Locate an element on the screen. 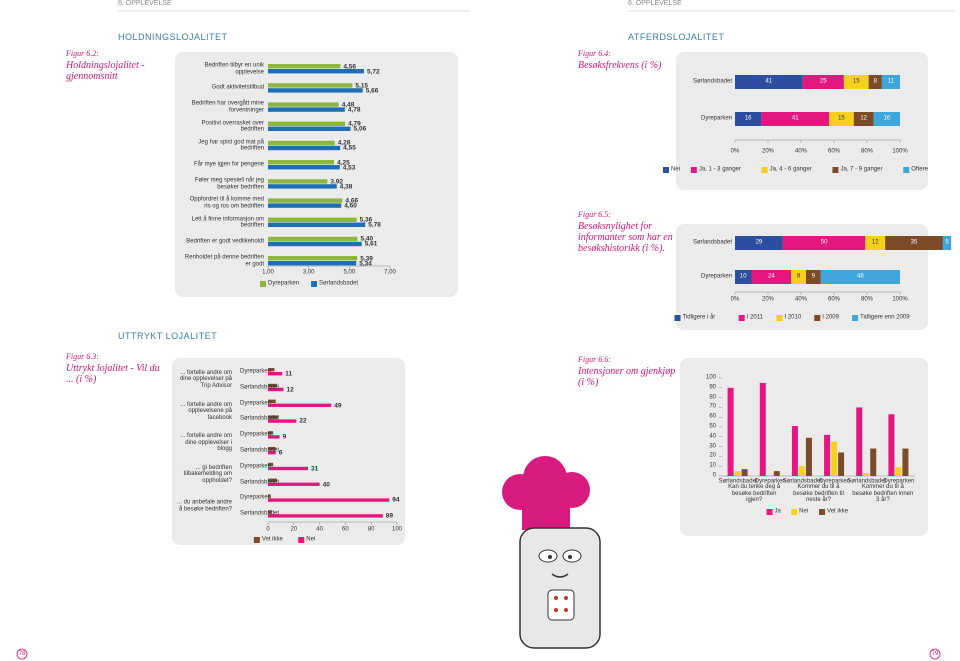 This screenshot has height=661, width=960. figure-title: Holdningslojalitet - gjennomsnitt is located at coordinates (105, 71).